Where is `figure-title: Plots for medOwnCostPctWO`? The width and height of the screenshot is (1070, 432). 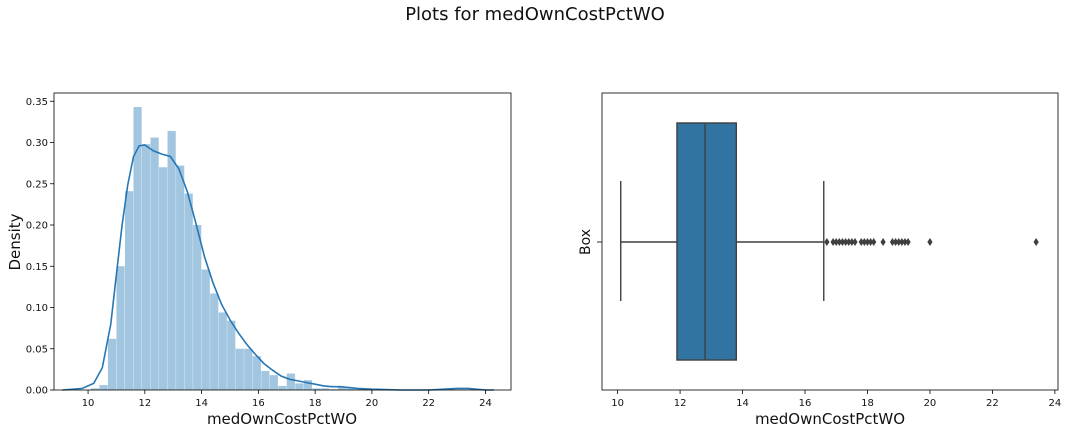 figure-title: Plots for medOwnCostPctWO is located at coordinates (535, 14).